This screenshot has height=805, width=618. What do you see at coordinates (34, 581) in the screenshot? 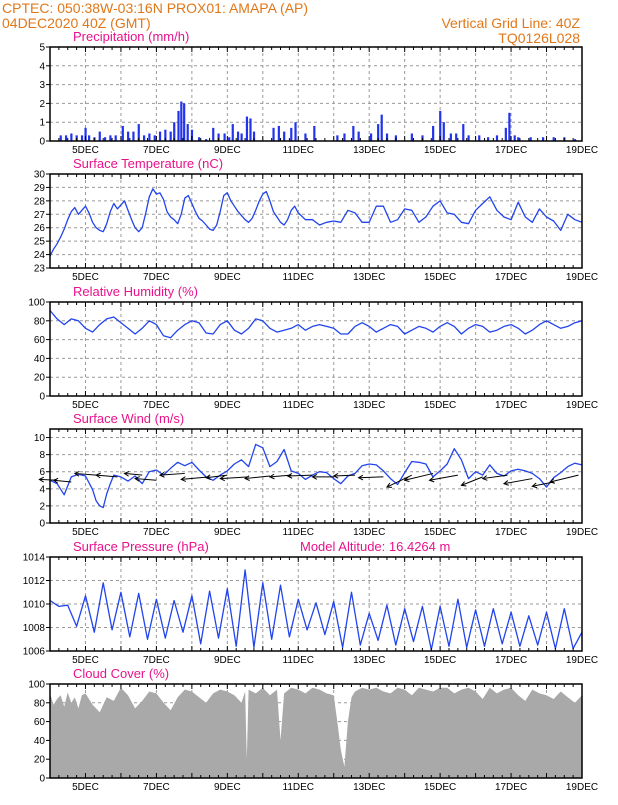
I see `y-tick-label: 1012` at bounding box center [34, 581].